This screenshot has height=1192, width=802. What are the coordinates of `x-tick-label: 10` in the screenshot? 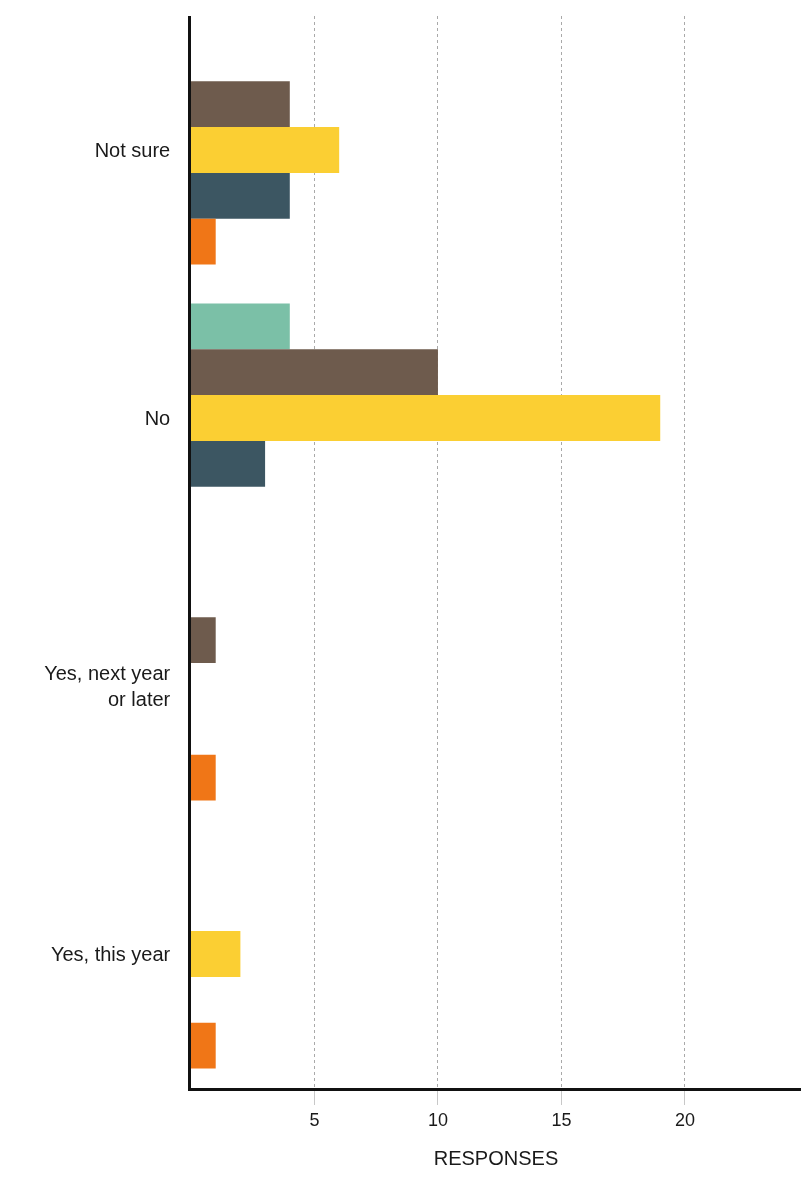 It's located at (437, 1120).